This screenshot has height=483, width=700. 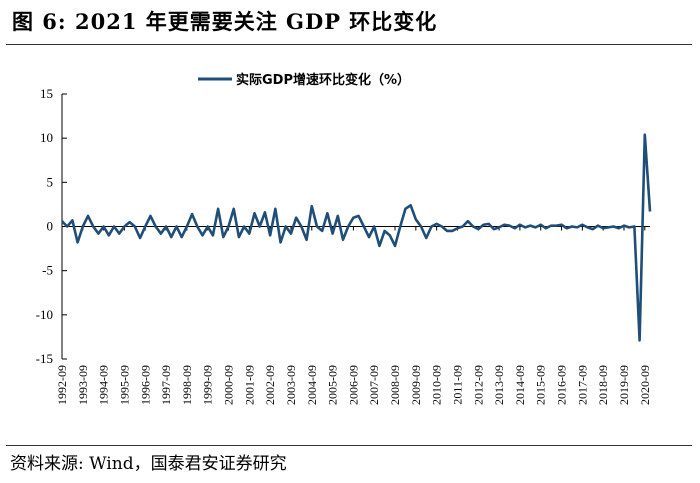 What do you see at coordinates (229, 385) in the screenshot?
I see `x-tick-label: 2000-09` at bounding box center [229, 385].